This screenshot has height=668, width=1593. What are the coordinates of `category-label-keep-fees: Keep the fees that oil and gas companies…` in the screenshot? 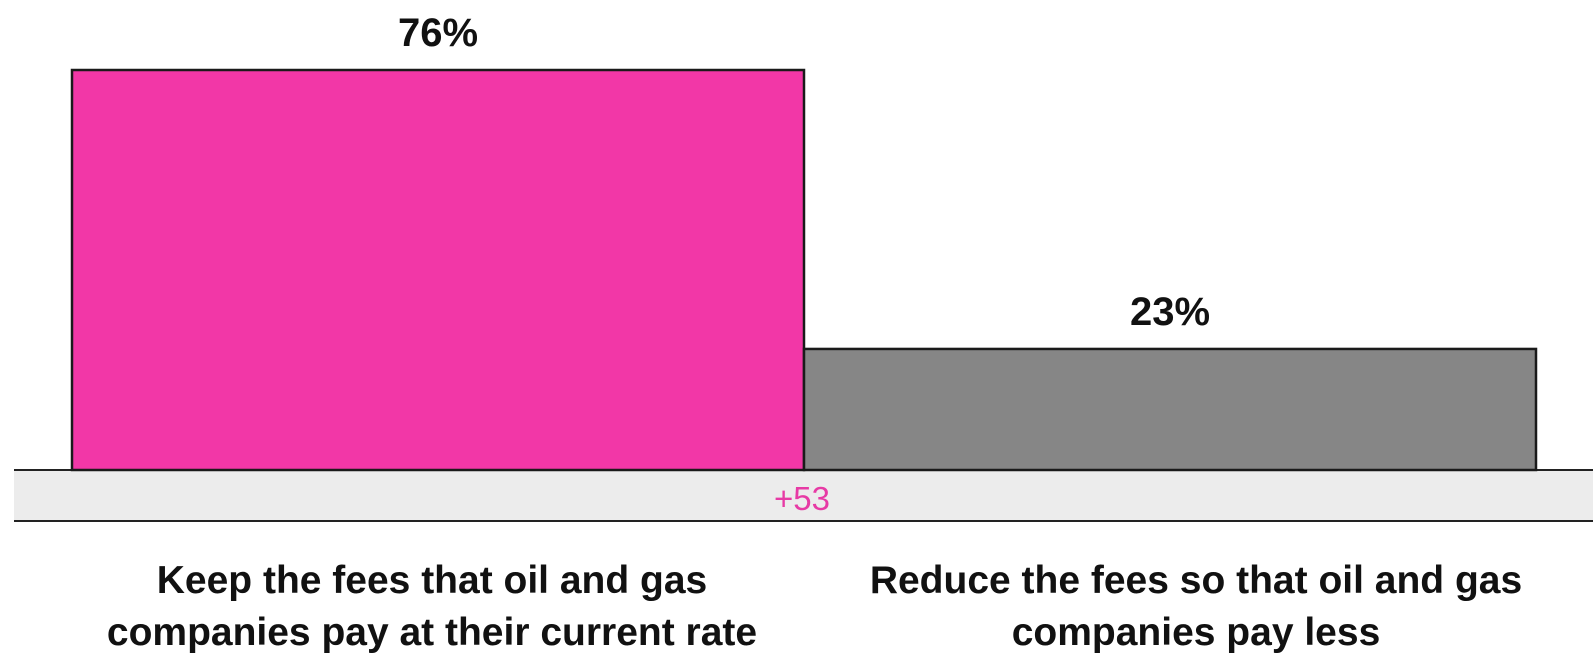 It's located at (432, 606).